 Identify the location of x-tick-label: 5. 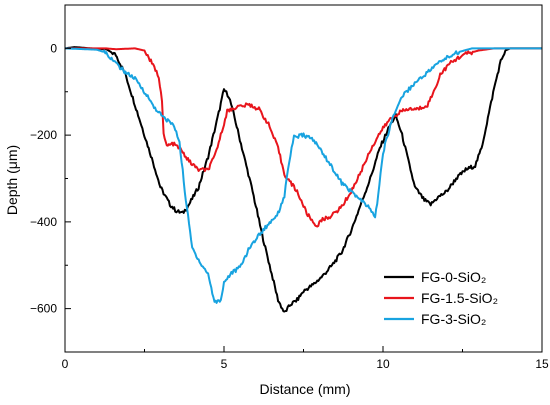
(224, 364).